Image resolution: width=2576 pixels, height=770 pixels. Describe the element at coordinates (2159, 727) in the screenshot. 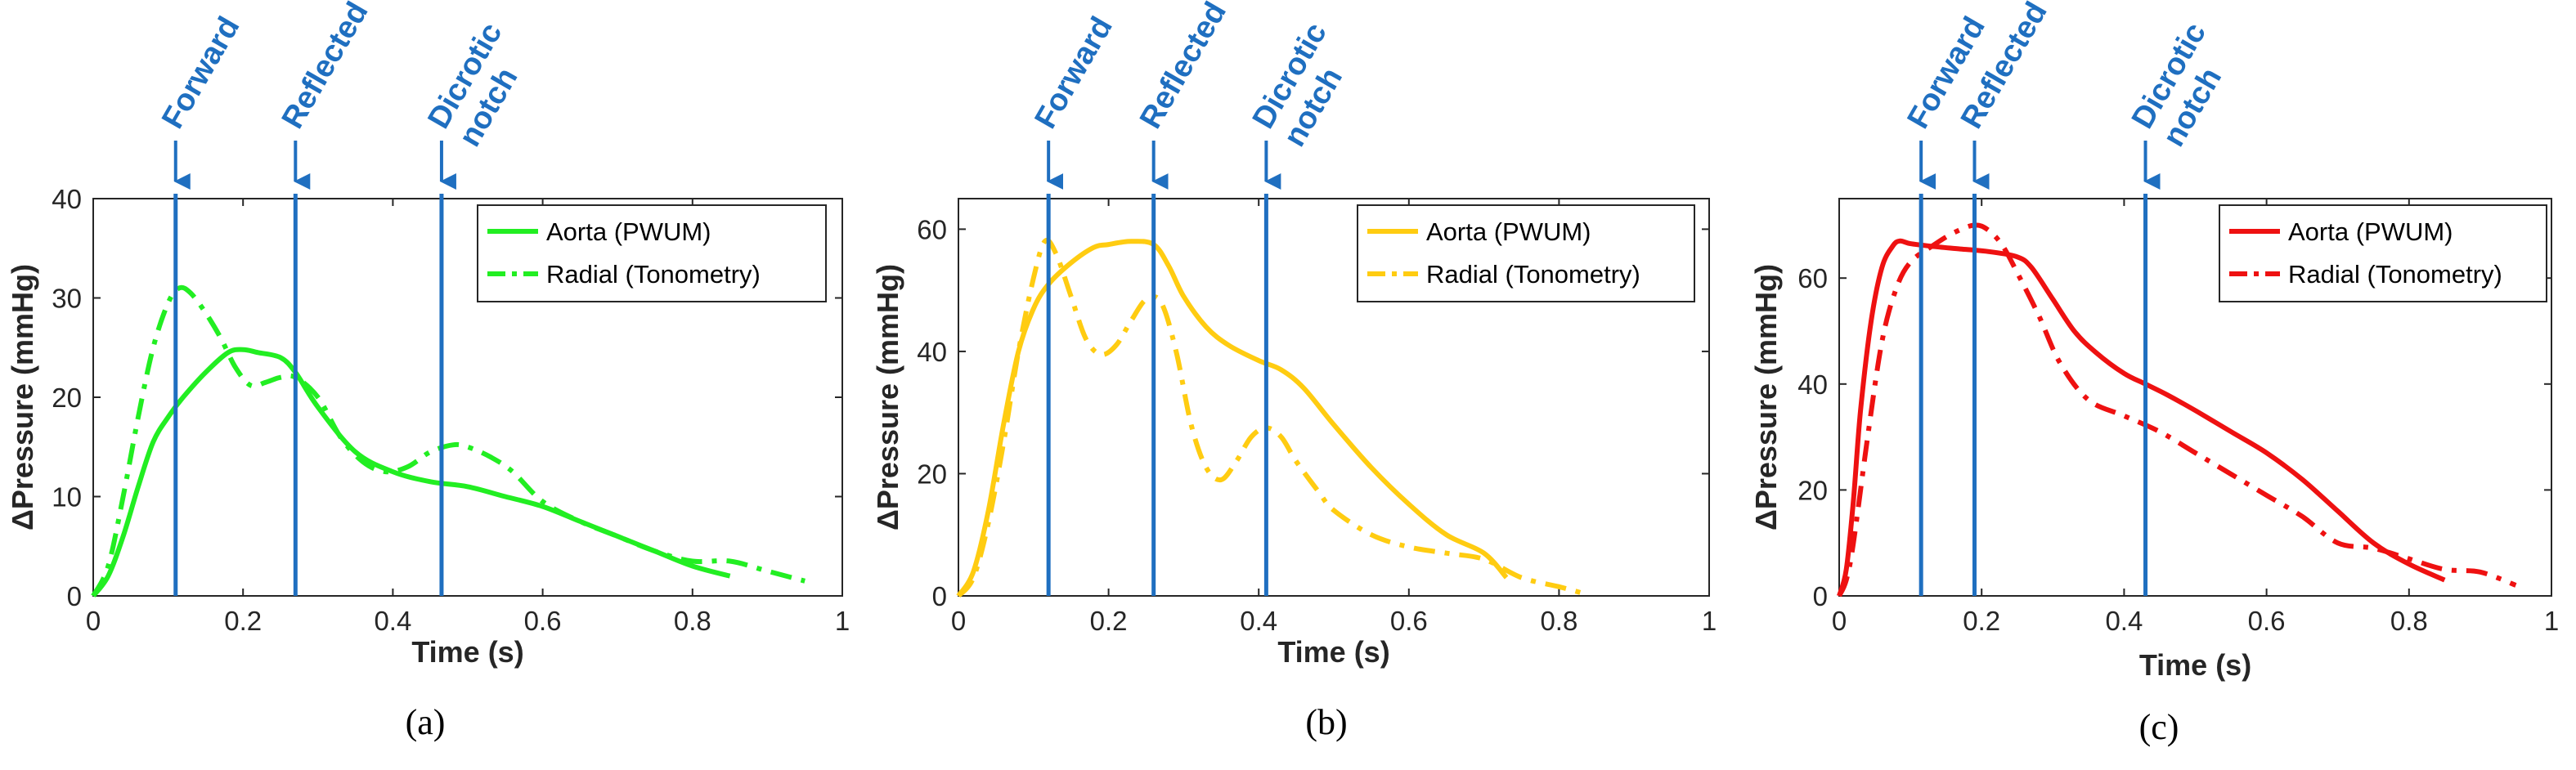

I see `panel-caption: (c)` at that location.